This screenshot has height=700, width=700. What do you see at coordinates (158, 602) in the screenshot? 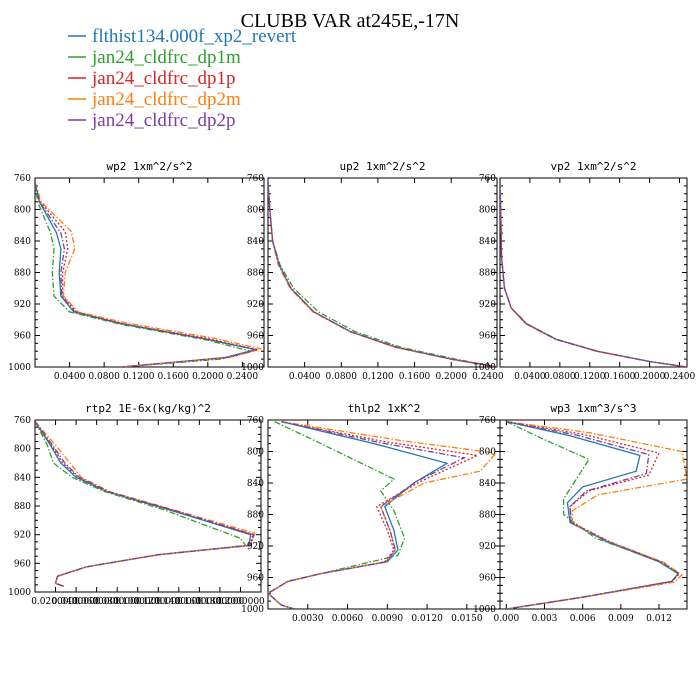
I see `x-tick-label: 0.1200000` at bounding box center [158, 602].